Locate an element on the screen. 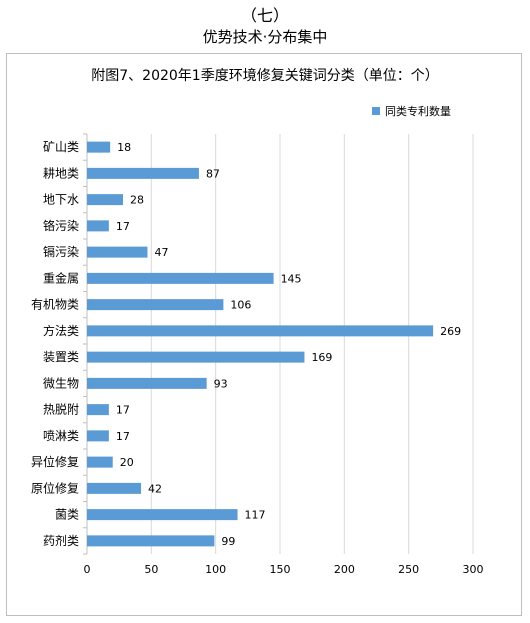 Image resolution: width=530 pixels, height=623 pixels. x-tick-label: 250 is located at coordinates (408, 569).